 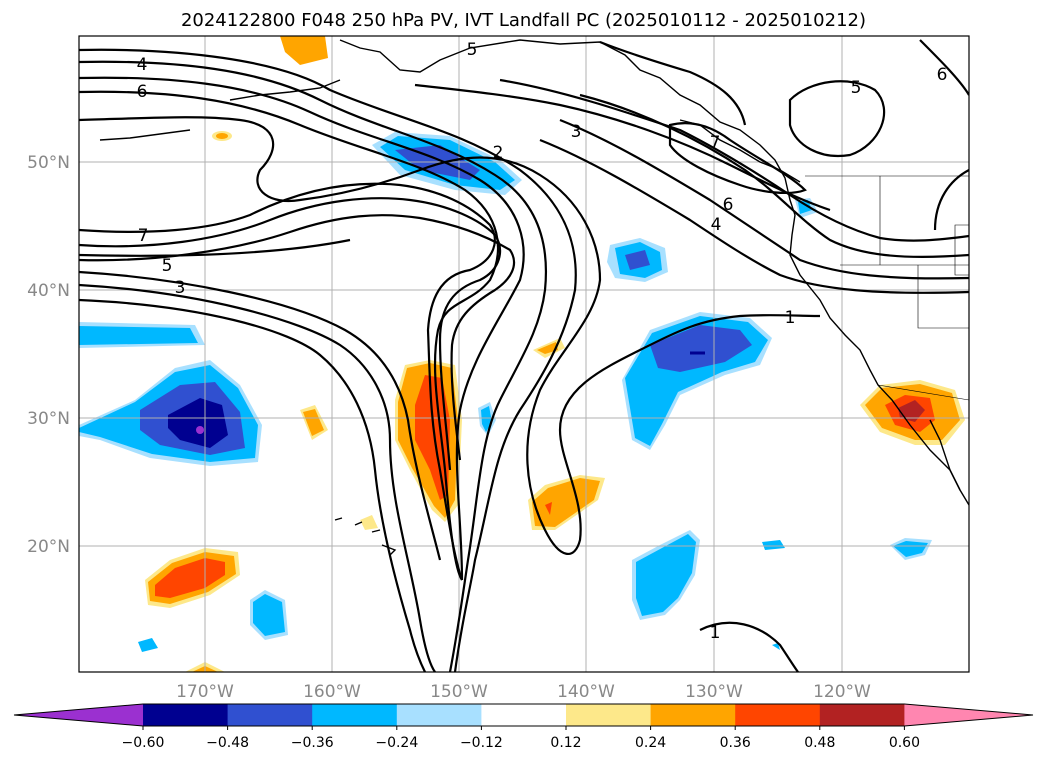 What do you see at coordinates (586, 692) in the screenshot?
I see `lon-label: 140°W` at bounding box center [586, 692].